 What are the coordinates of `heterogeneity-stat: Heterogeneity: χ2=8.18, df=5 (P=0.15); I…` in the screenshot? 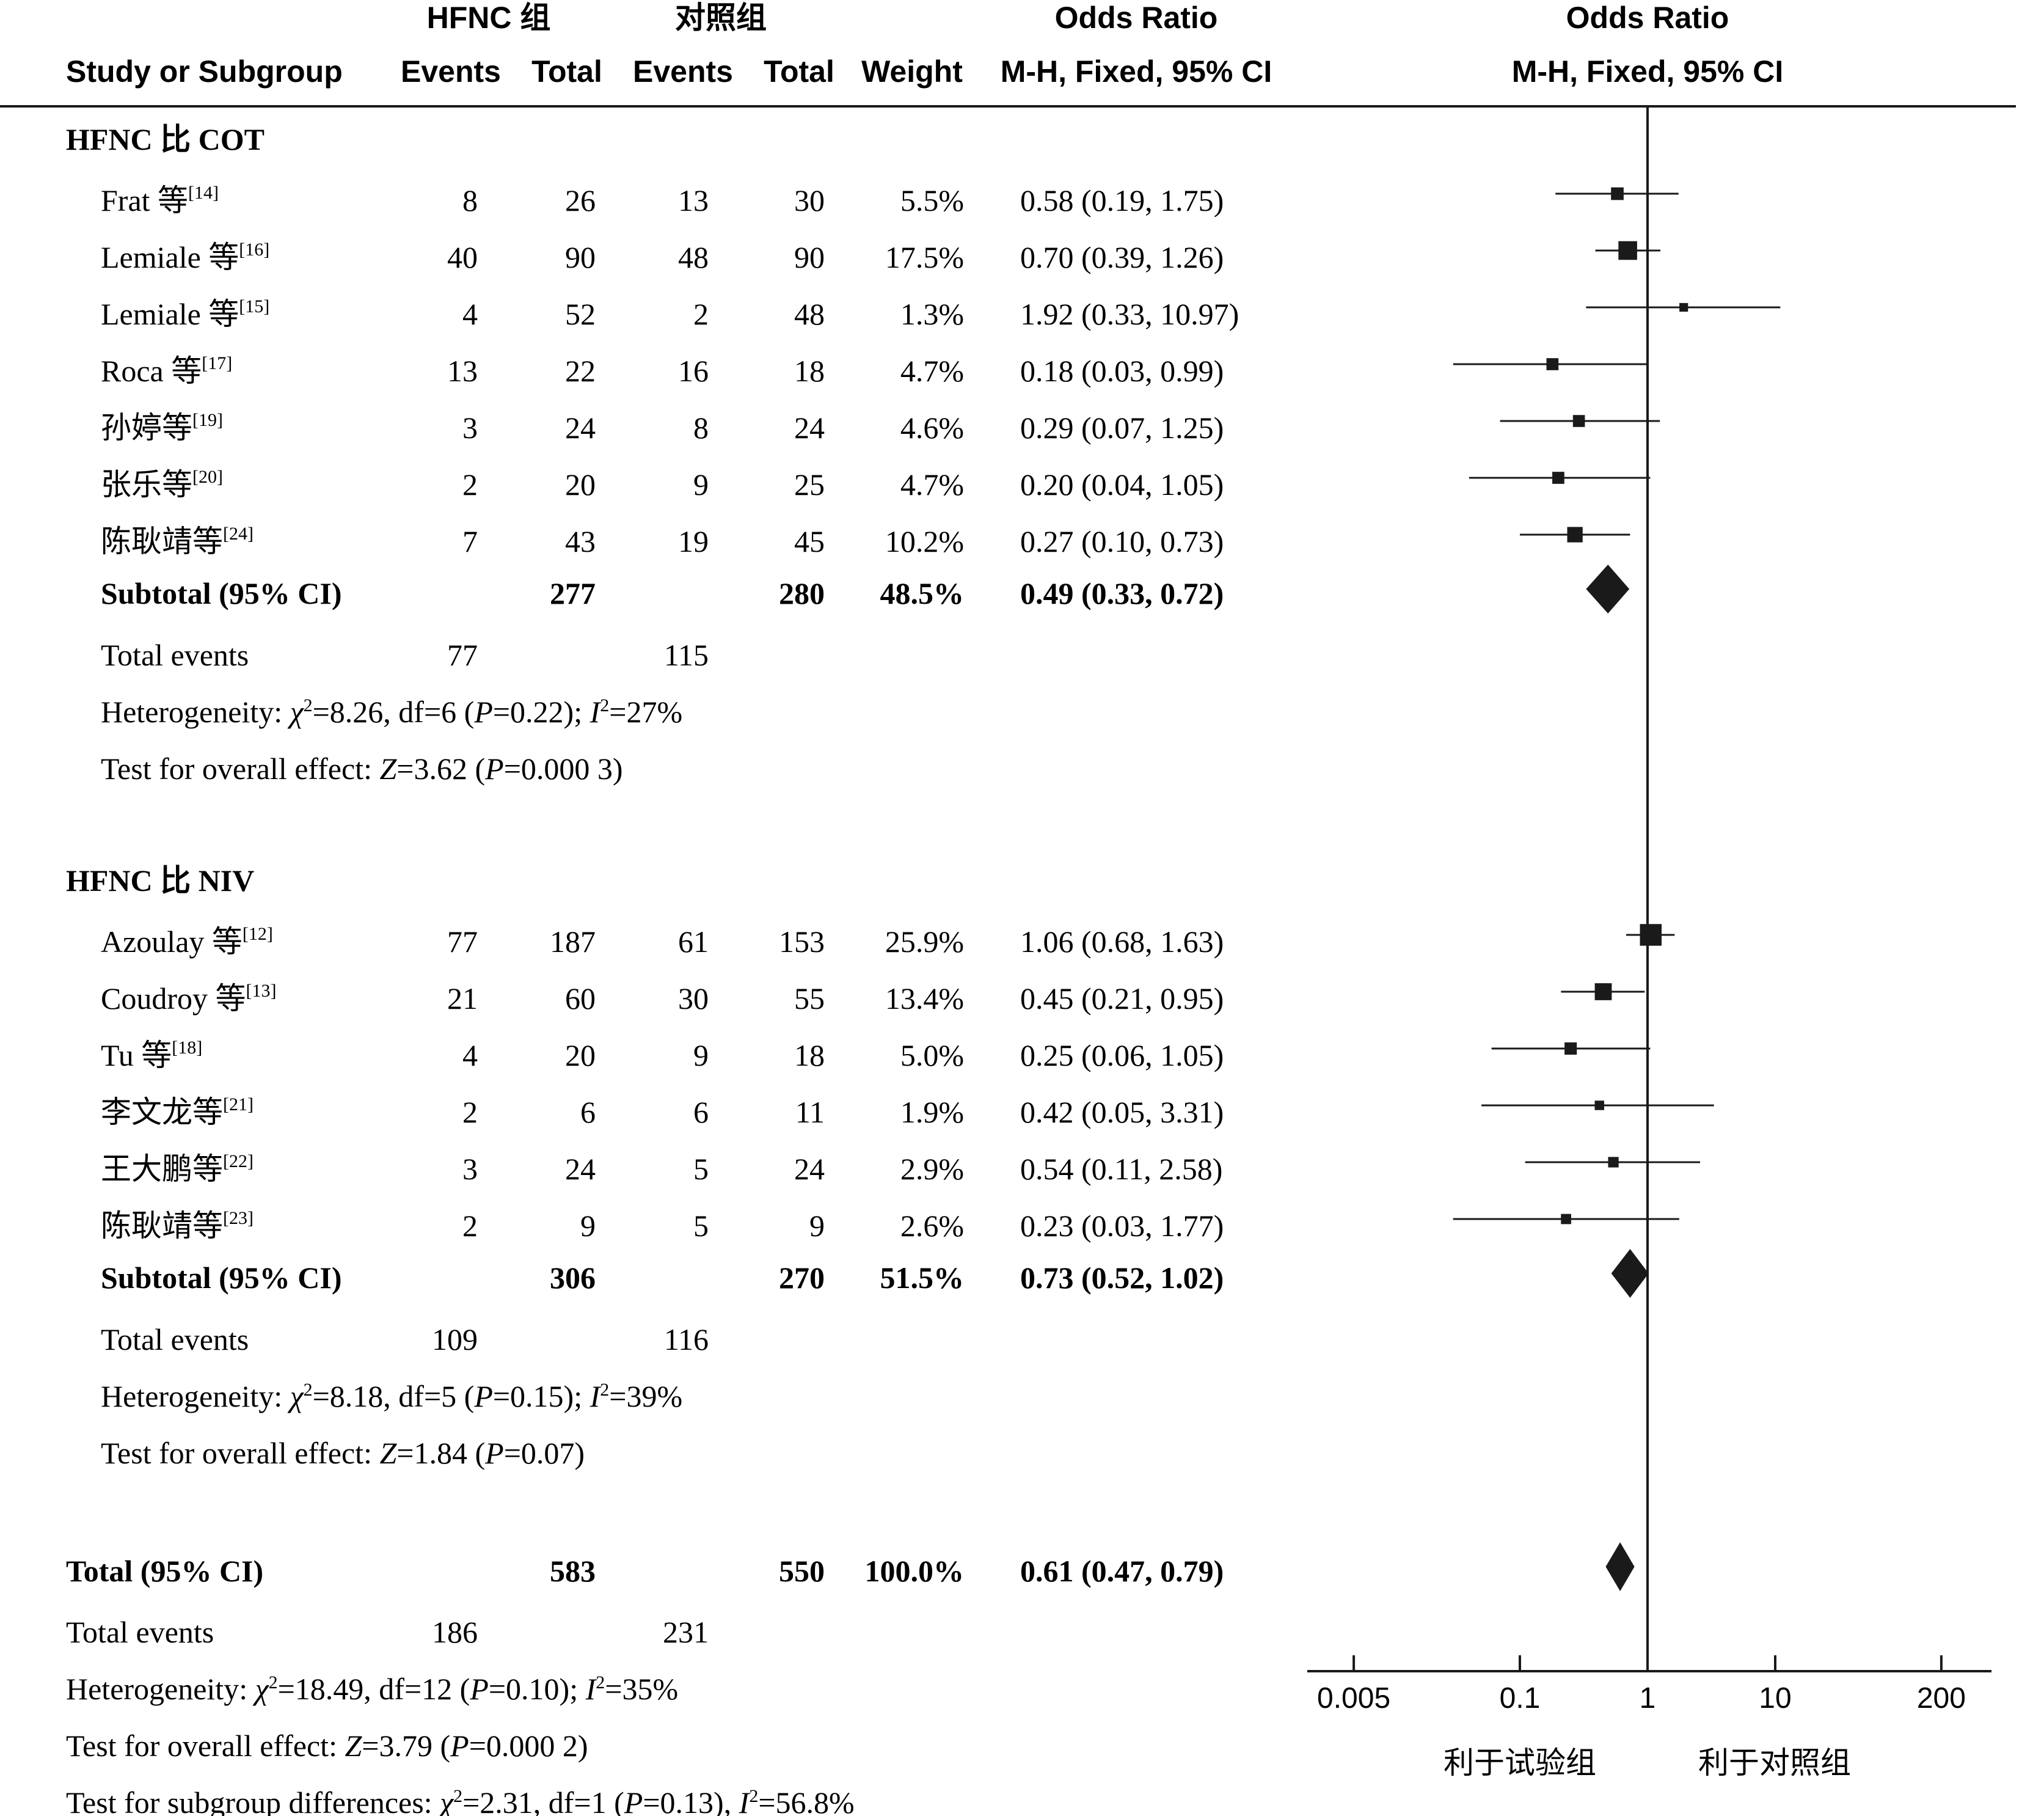 It's located at (392, 1396).